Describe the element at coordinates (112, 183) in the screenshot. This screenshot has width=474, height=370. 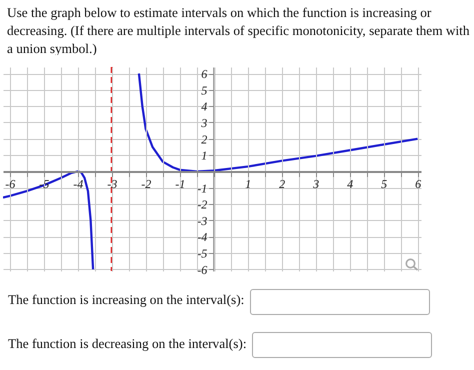
I see `x-tick-label: -3` at that location.